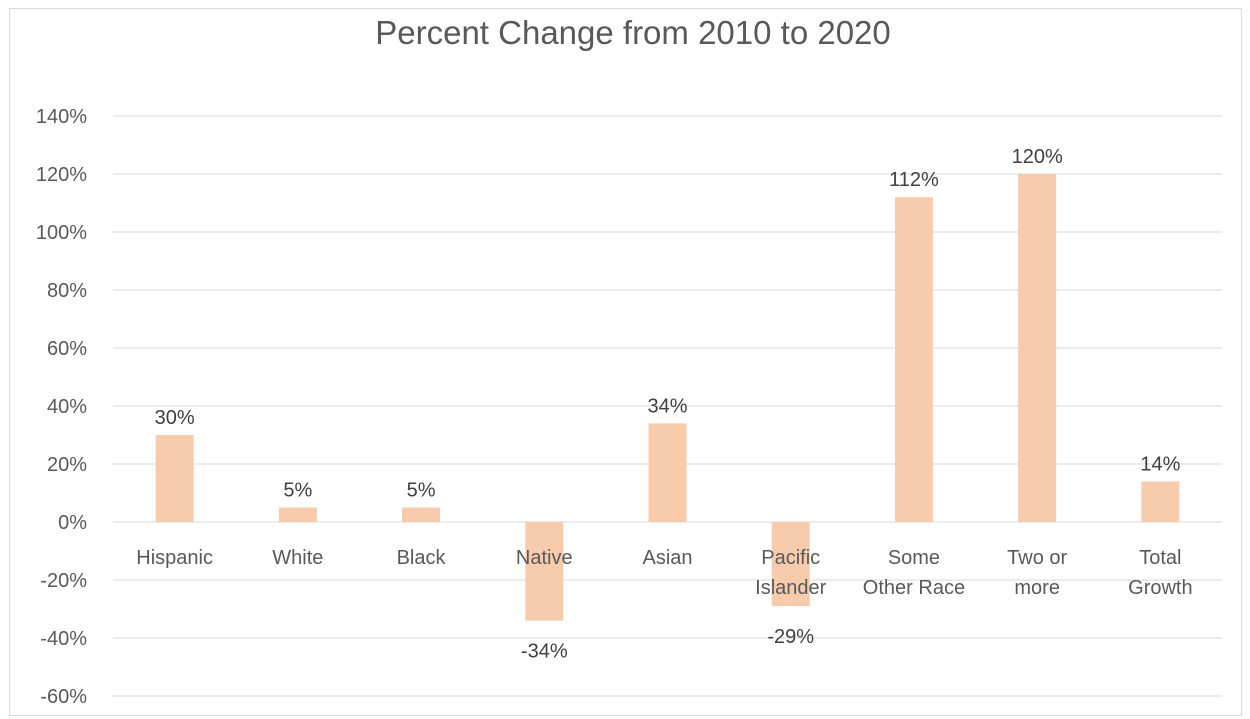 The height and width of the screenshot is (719, 1250). Describe the element at coordinates (633, 32) in the screenshot. I see `chart-title: Percent Change from 2010 to 2020` at that location.